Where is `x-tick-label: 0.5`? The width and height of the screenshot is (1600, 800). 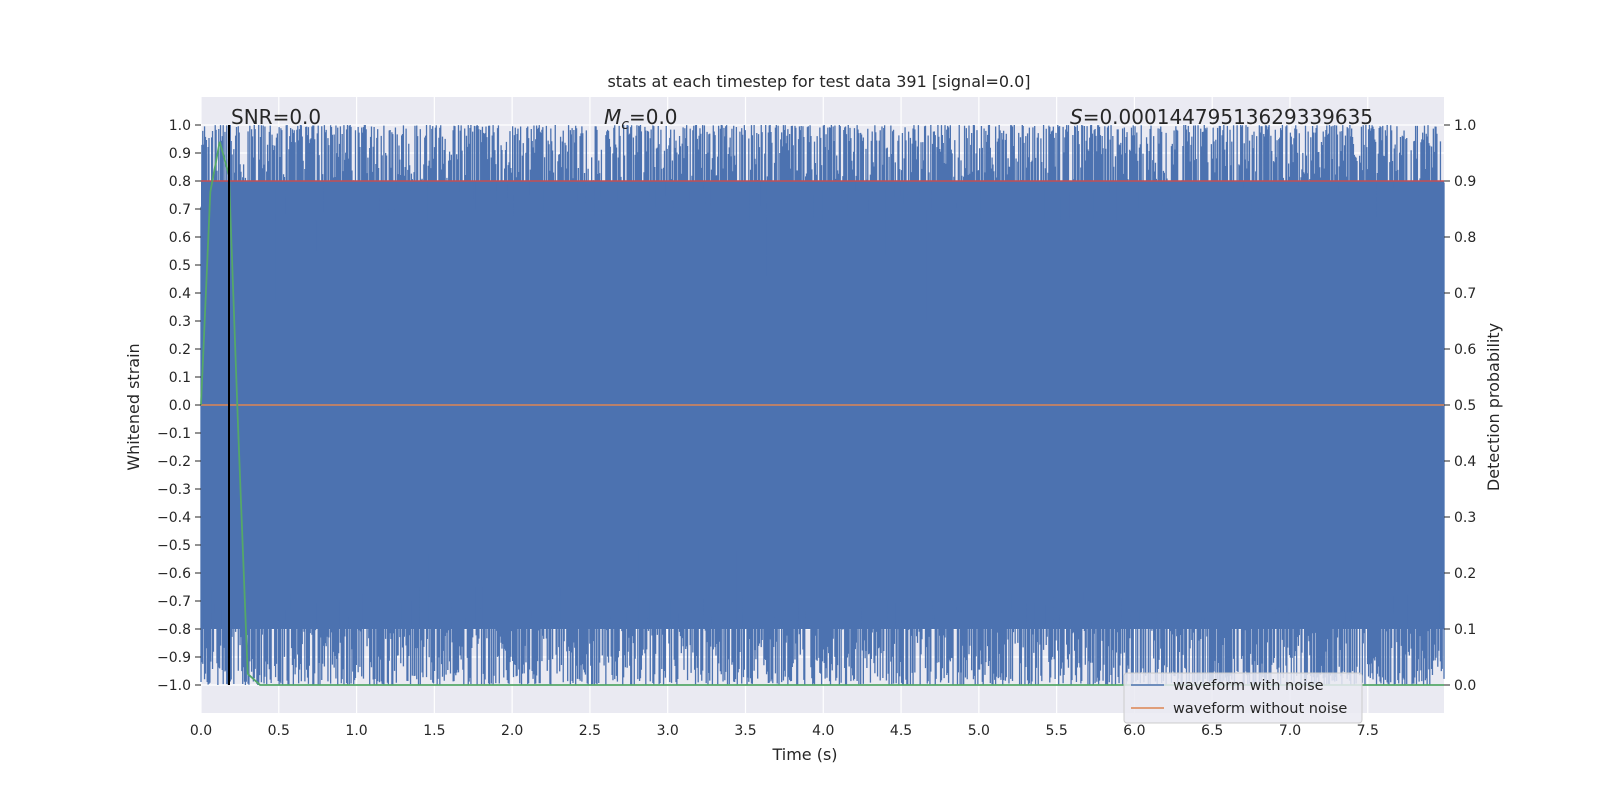 x-tick-label: 0.5 is located at coordinates (279, 731).